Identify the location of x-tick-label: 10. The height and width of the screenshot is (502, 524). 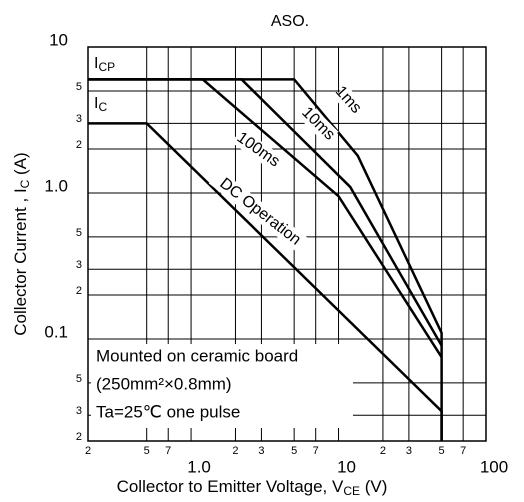
(346, 466).